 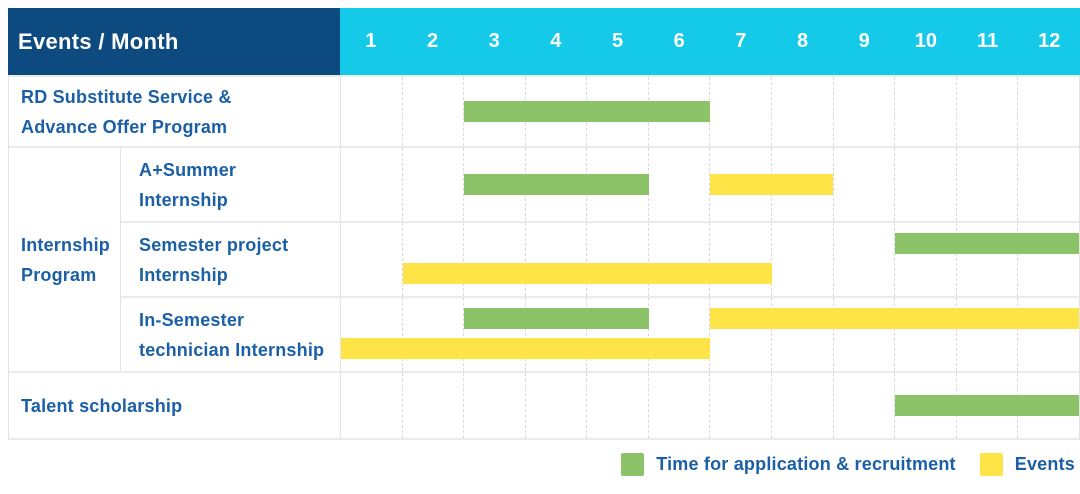 What do you see at coordinates (214, 244) in the screenshot?
I see `row-label-line: Semester project` at bounding box center [214, 244].